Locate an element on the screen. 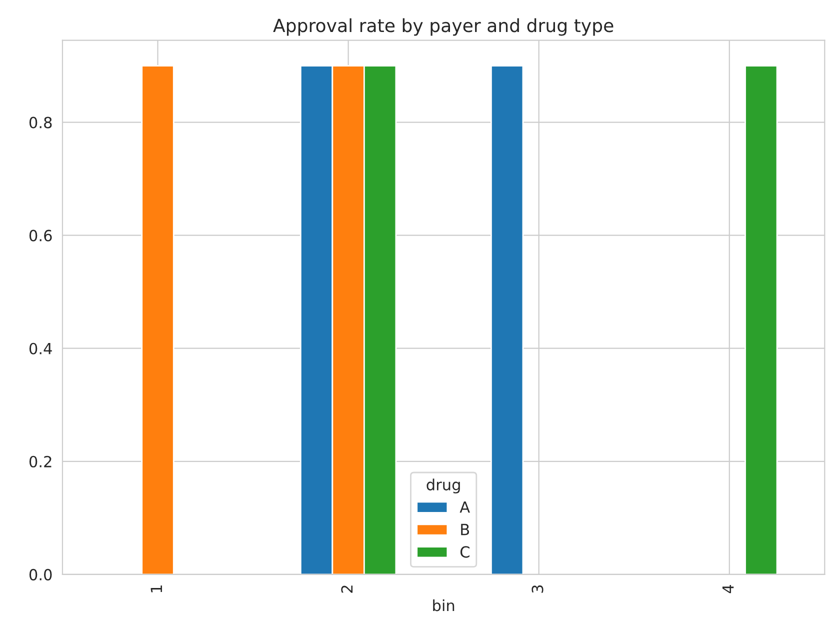 The width and height of the screenshot is (833, 621). legend-title: drug is located at coordinates (443, 486).